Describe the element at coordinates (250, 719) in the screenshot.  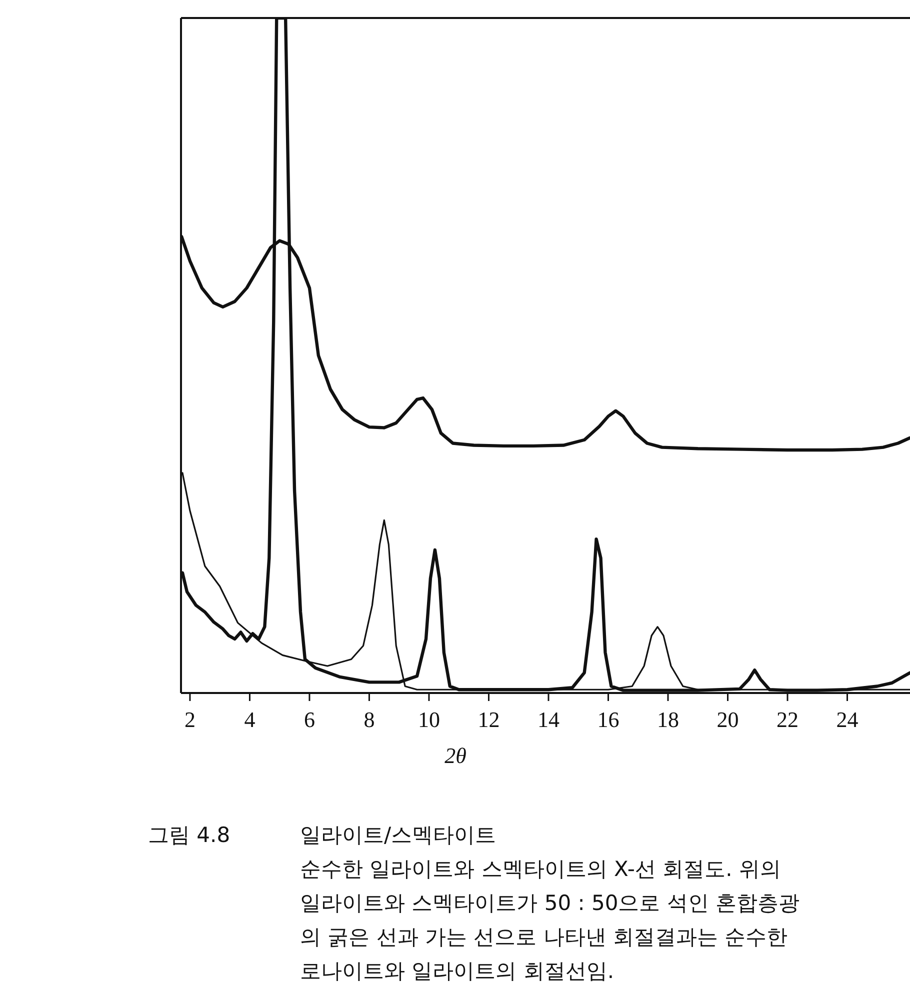
I see `x-tick-label: 4` at that location.